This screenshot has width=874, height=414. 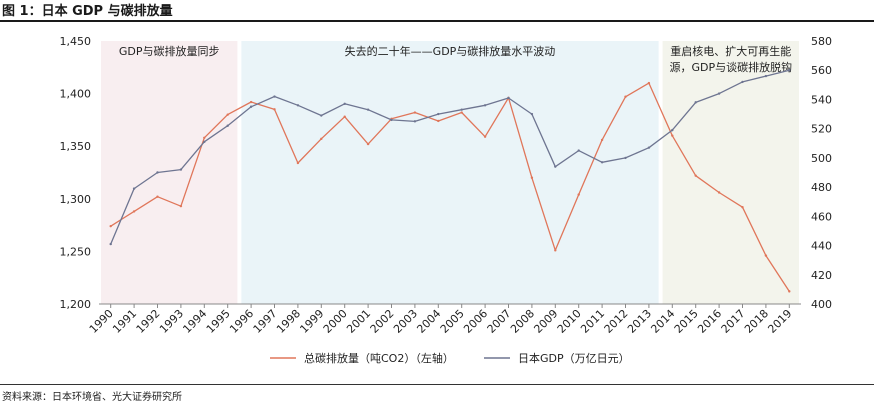 I want to click on x-tick-label: 2018, so click(x=756, y=321).